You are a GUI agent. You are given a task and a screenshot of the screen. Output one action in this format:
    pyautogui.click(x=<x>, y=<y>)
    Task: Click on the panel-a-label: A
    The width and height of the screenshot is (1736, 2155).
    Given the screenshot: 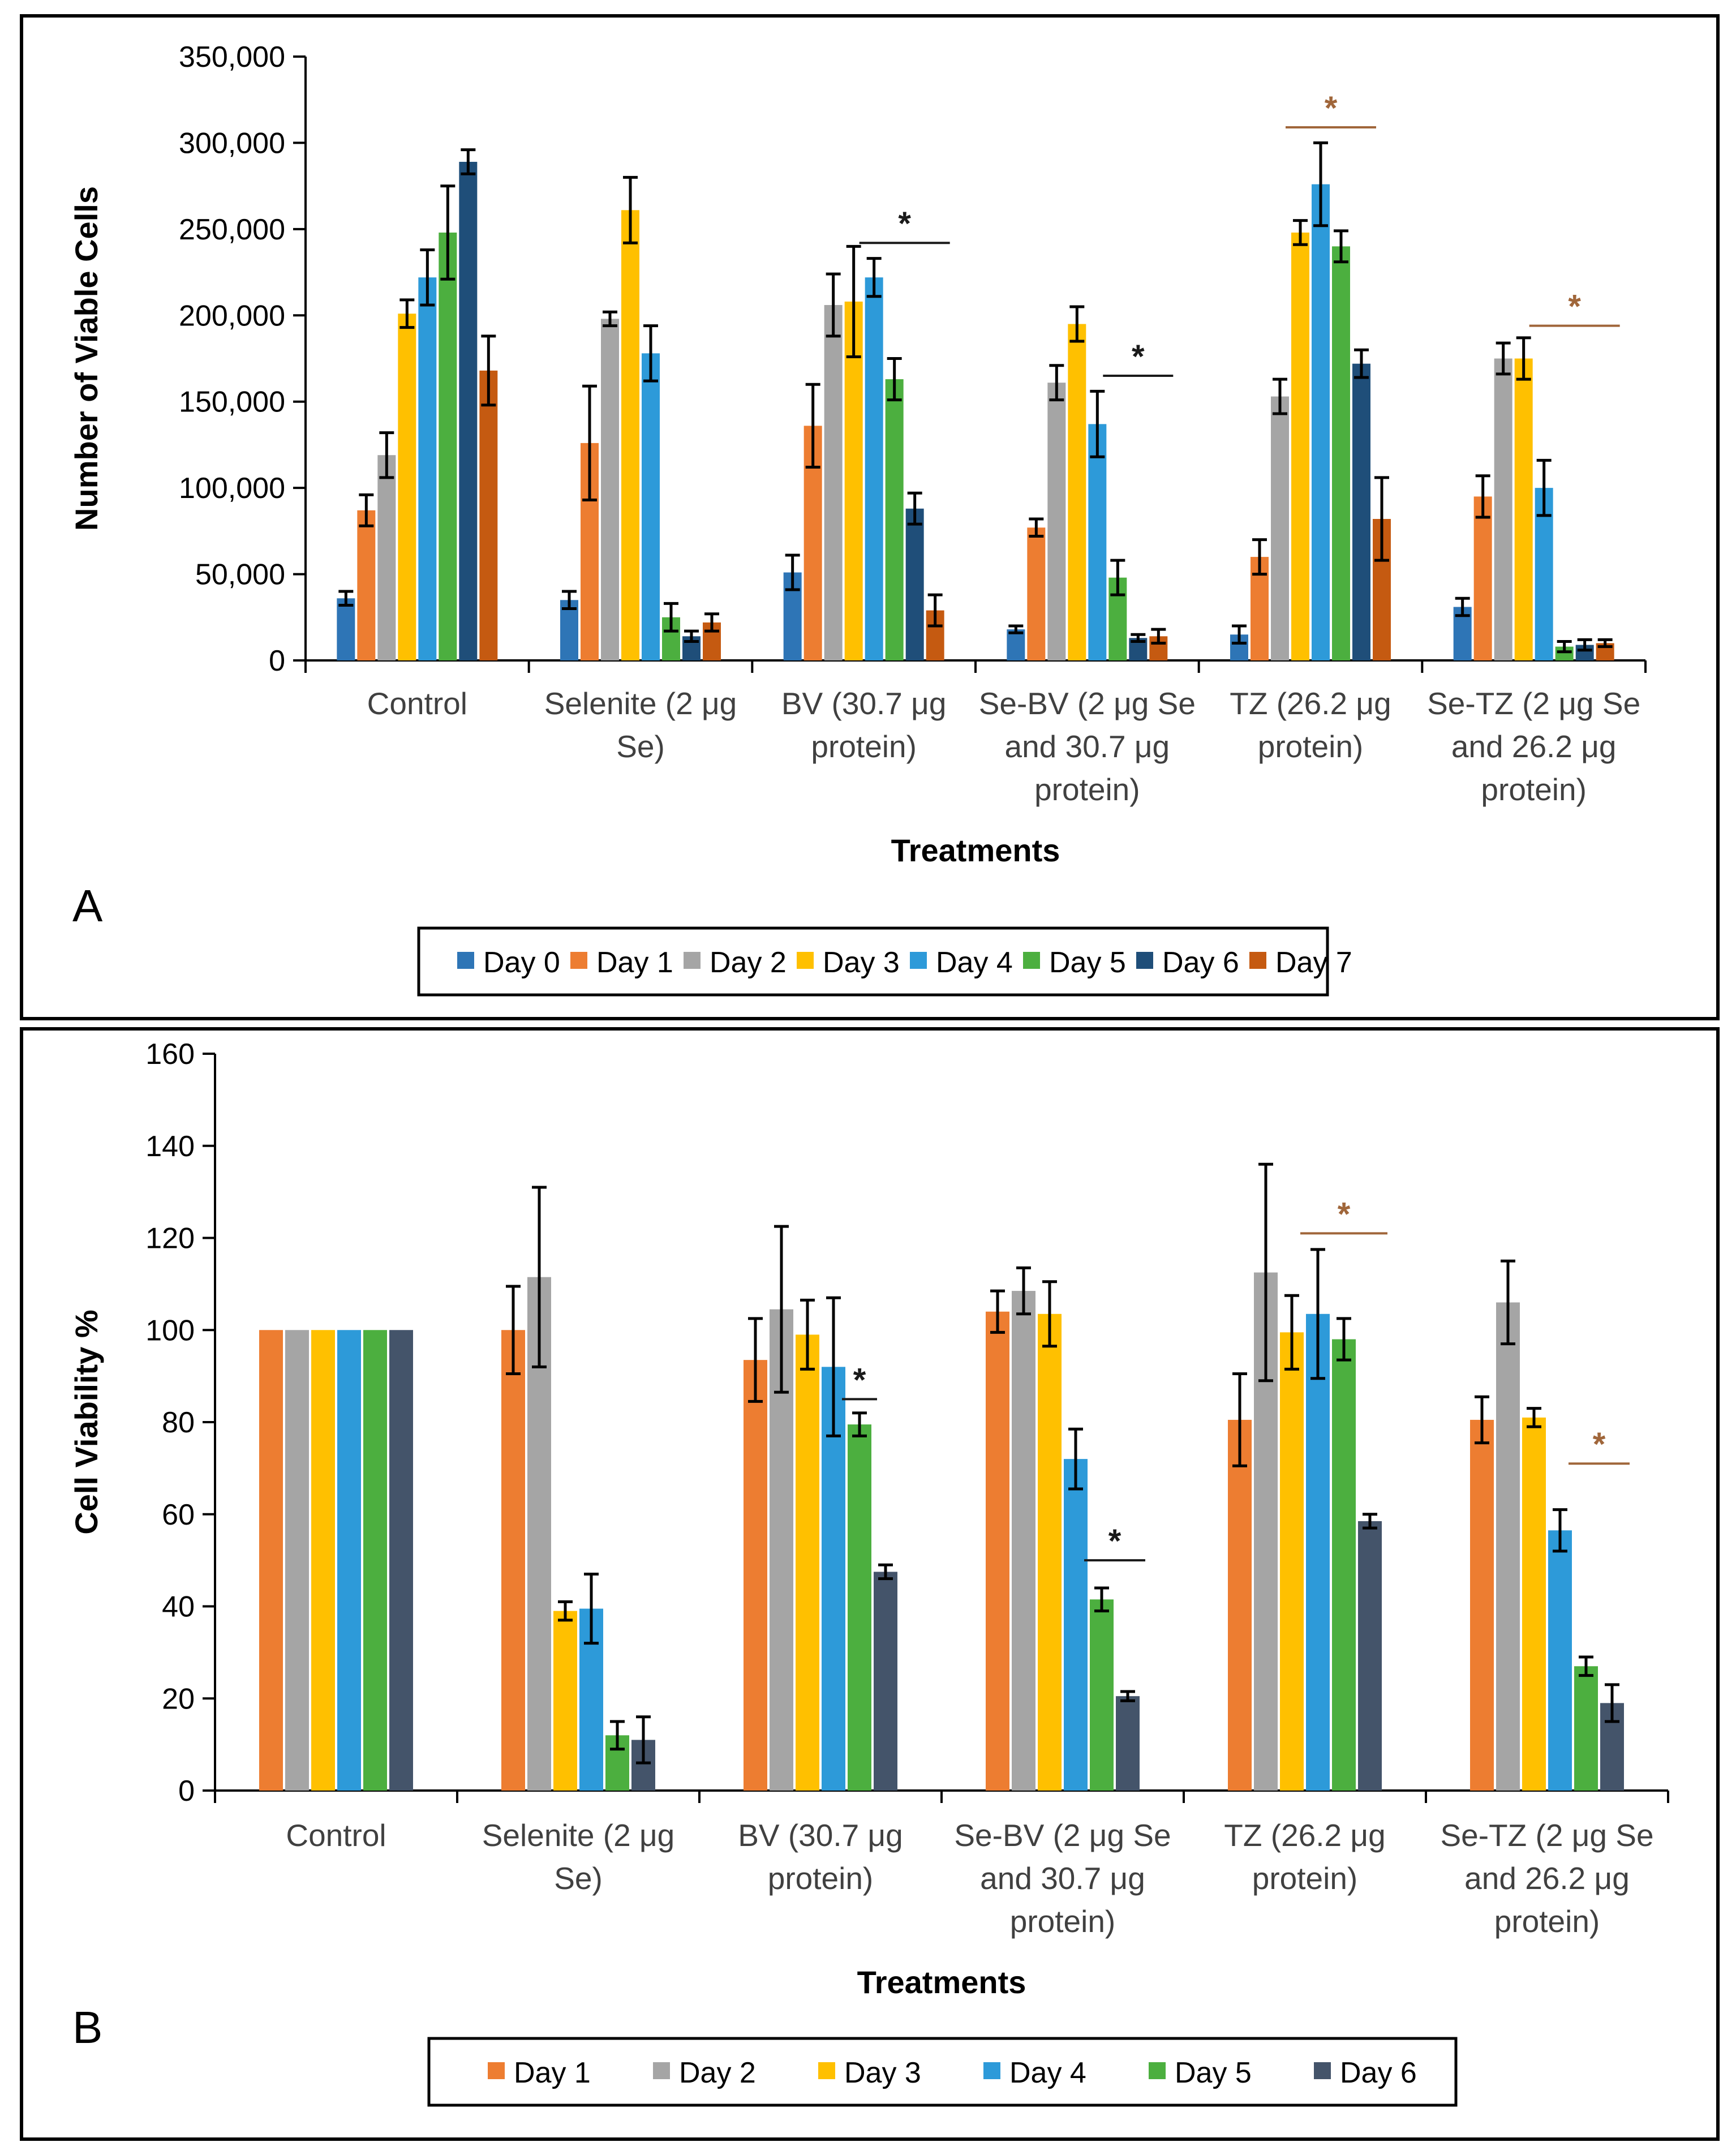 What is the action you would take?
    pyautogui.click(x=87, y=906)
    